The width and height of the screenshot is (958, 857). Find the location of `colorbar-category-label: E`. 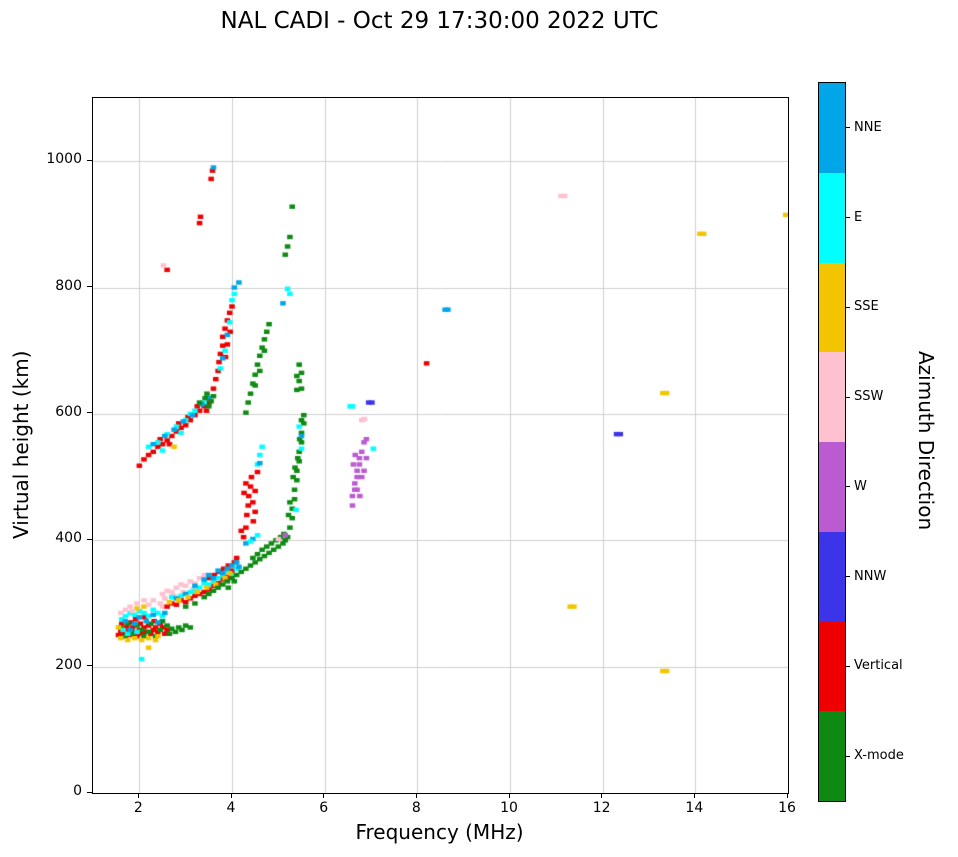

colorbar-category-label: E is located at coordinates (858, 217).